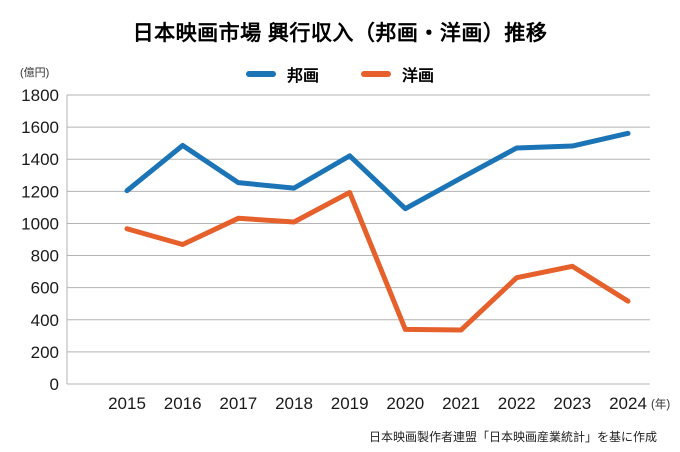 The width and height of the screenshot is (680, 452). Describe the element at coordinates (418, 76) in the screenshot. I see `legend-label-youga: 洋画` at that location.